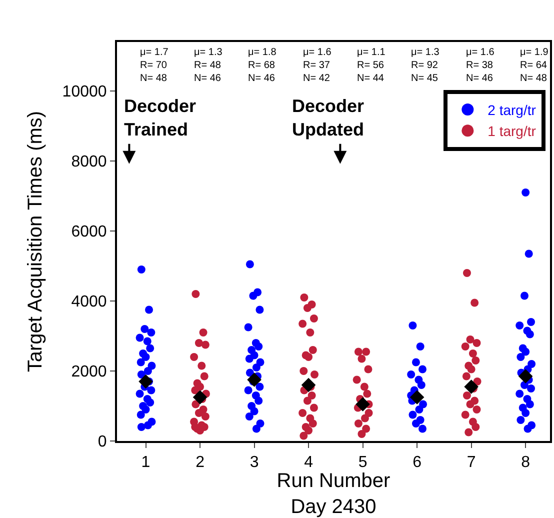  What do you see at coordinates (84, 92) in the screenshot?
I see `y-tick-label: 10000` at bounding box center [84, 92].